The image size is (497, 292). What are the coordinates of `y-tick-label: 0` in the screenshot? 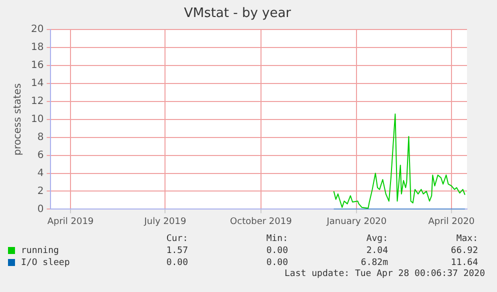 It's located at (40, 209).